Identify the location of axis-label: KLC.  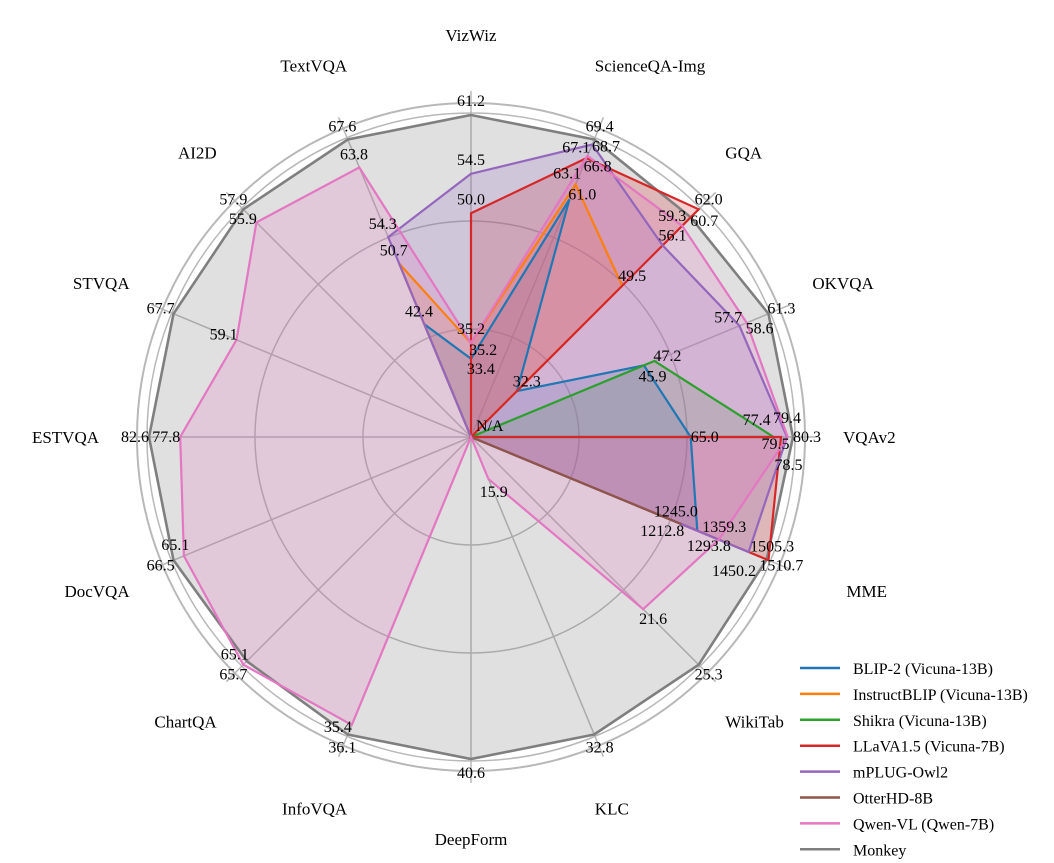
(612, 808).